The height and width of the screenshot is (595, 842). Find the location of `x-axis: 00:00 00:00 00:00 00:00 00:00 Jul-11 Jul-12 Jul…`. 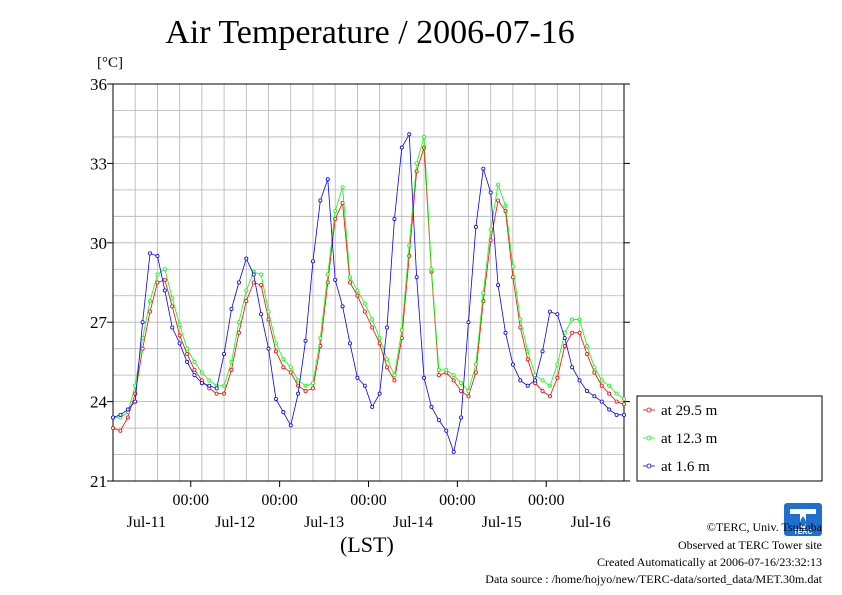

x-axis: 00:00 00:00 00:00 00:00 00:00 Jul-11 Jul-12 Jul… is located at coordinates (369, 506).